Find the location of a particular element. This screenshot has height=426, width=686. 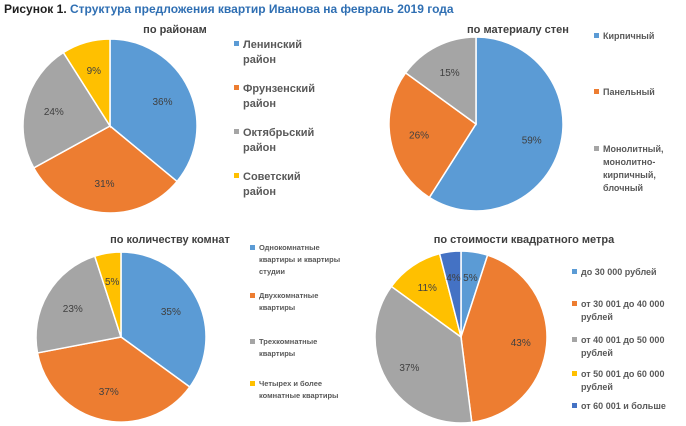

legend-item: Советский район is located at coordinates (279, 185).